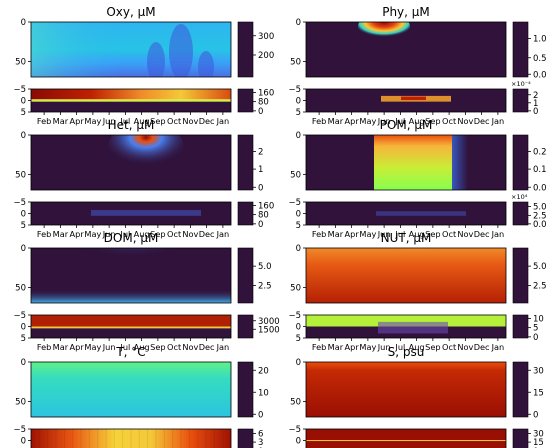  Describe the element at coordinates (266, 206) in the screenshot. I see `colorbar-tick-label: 160` at that location.